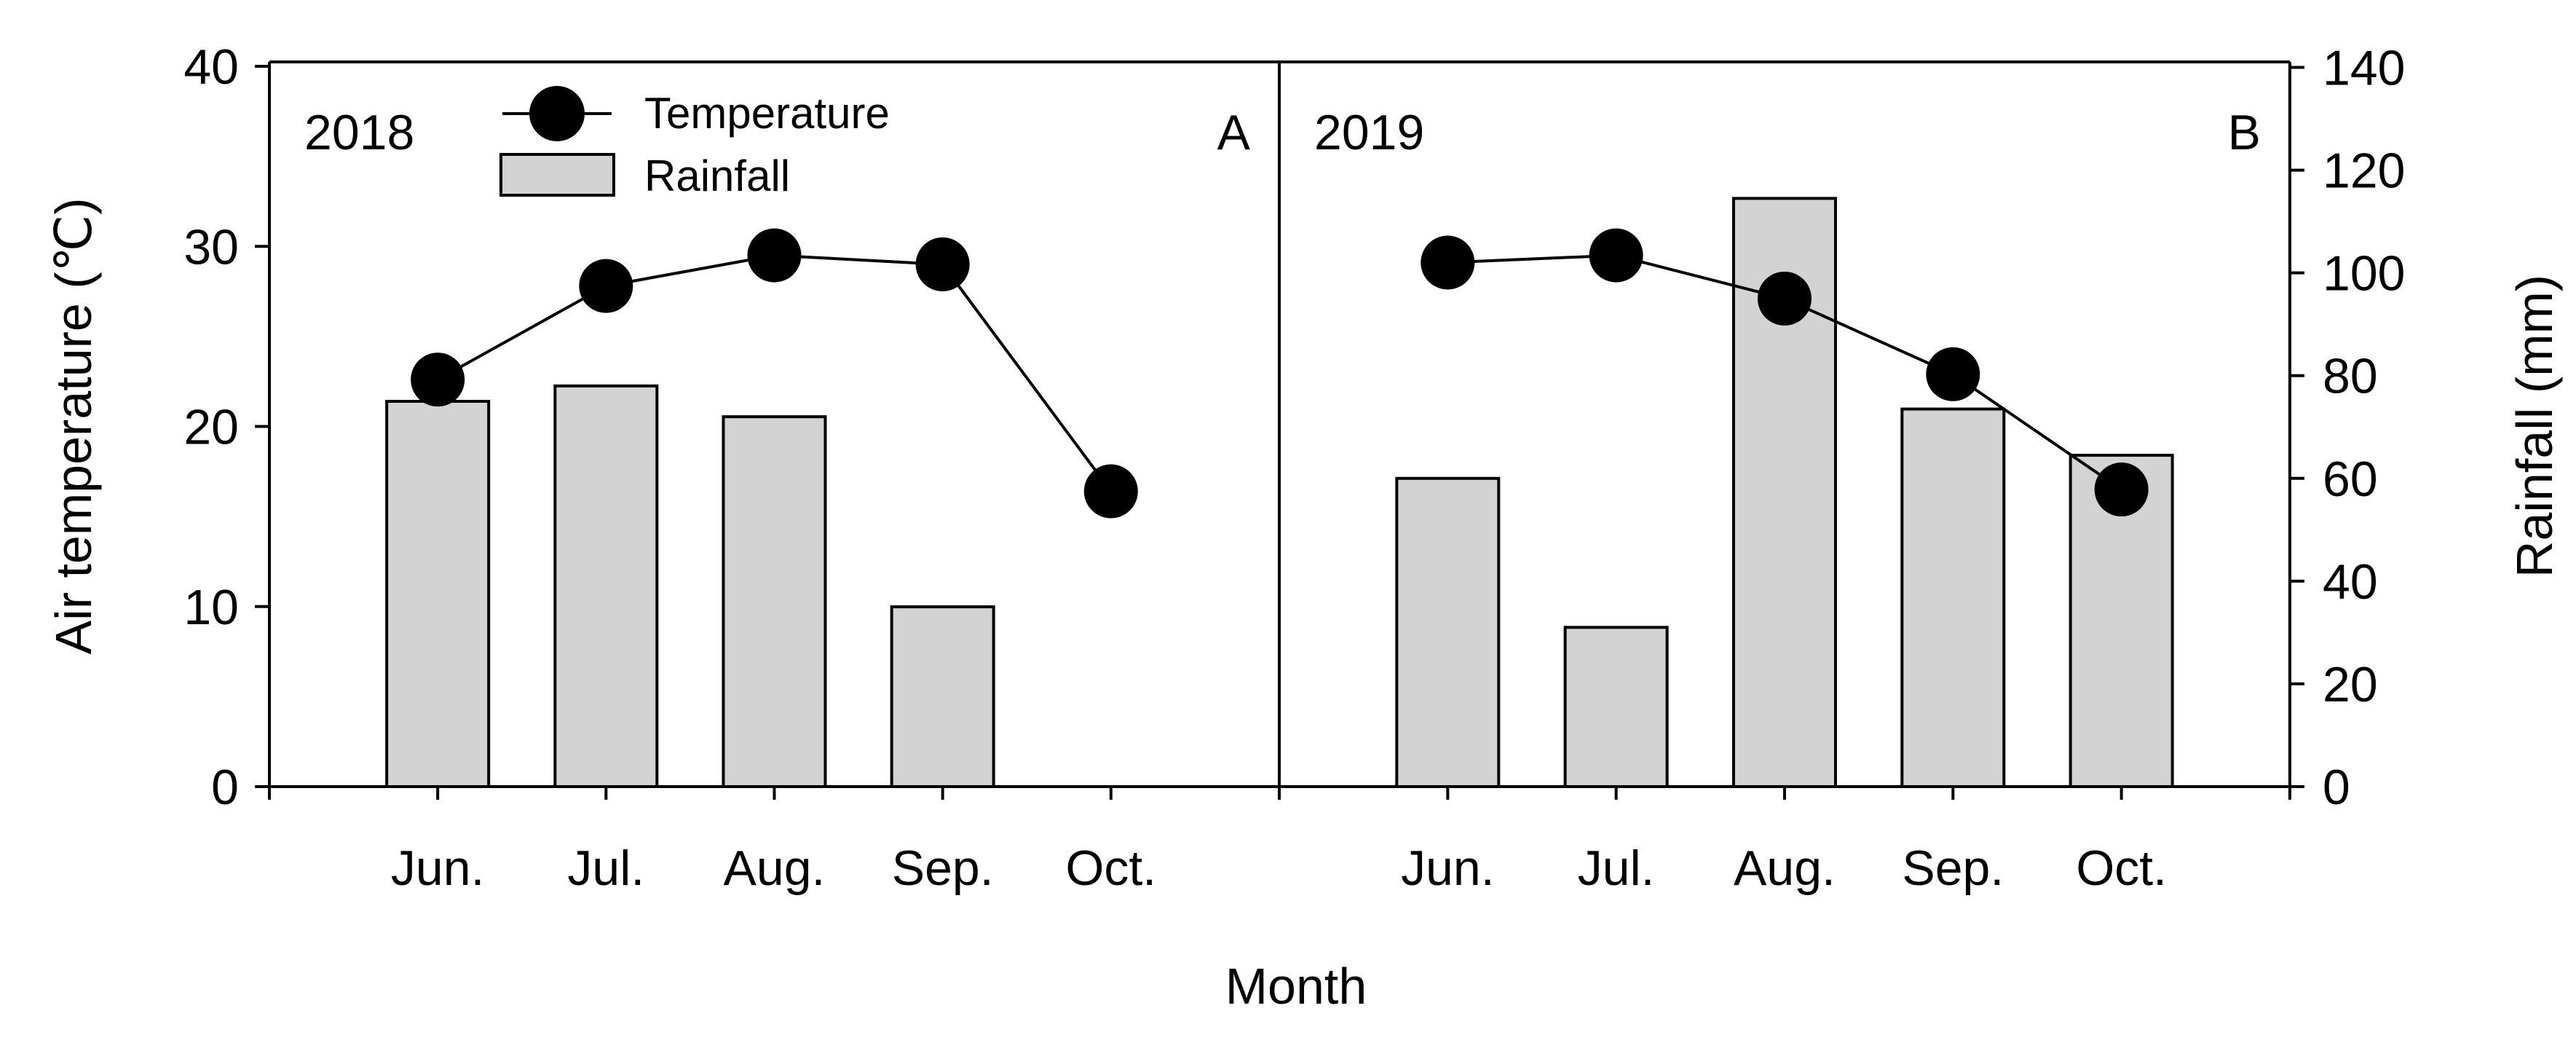 This screenshot has width=2576, height=1043. I want to click on y-left-tick-label: 10, so click(211, 607).